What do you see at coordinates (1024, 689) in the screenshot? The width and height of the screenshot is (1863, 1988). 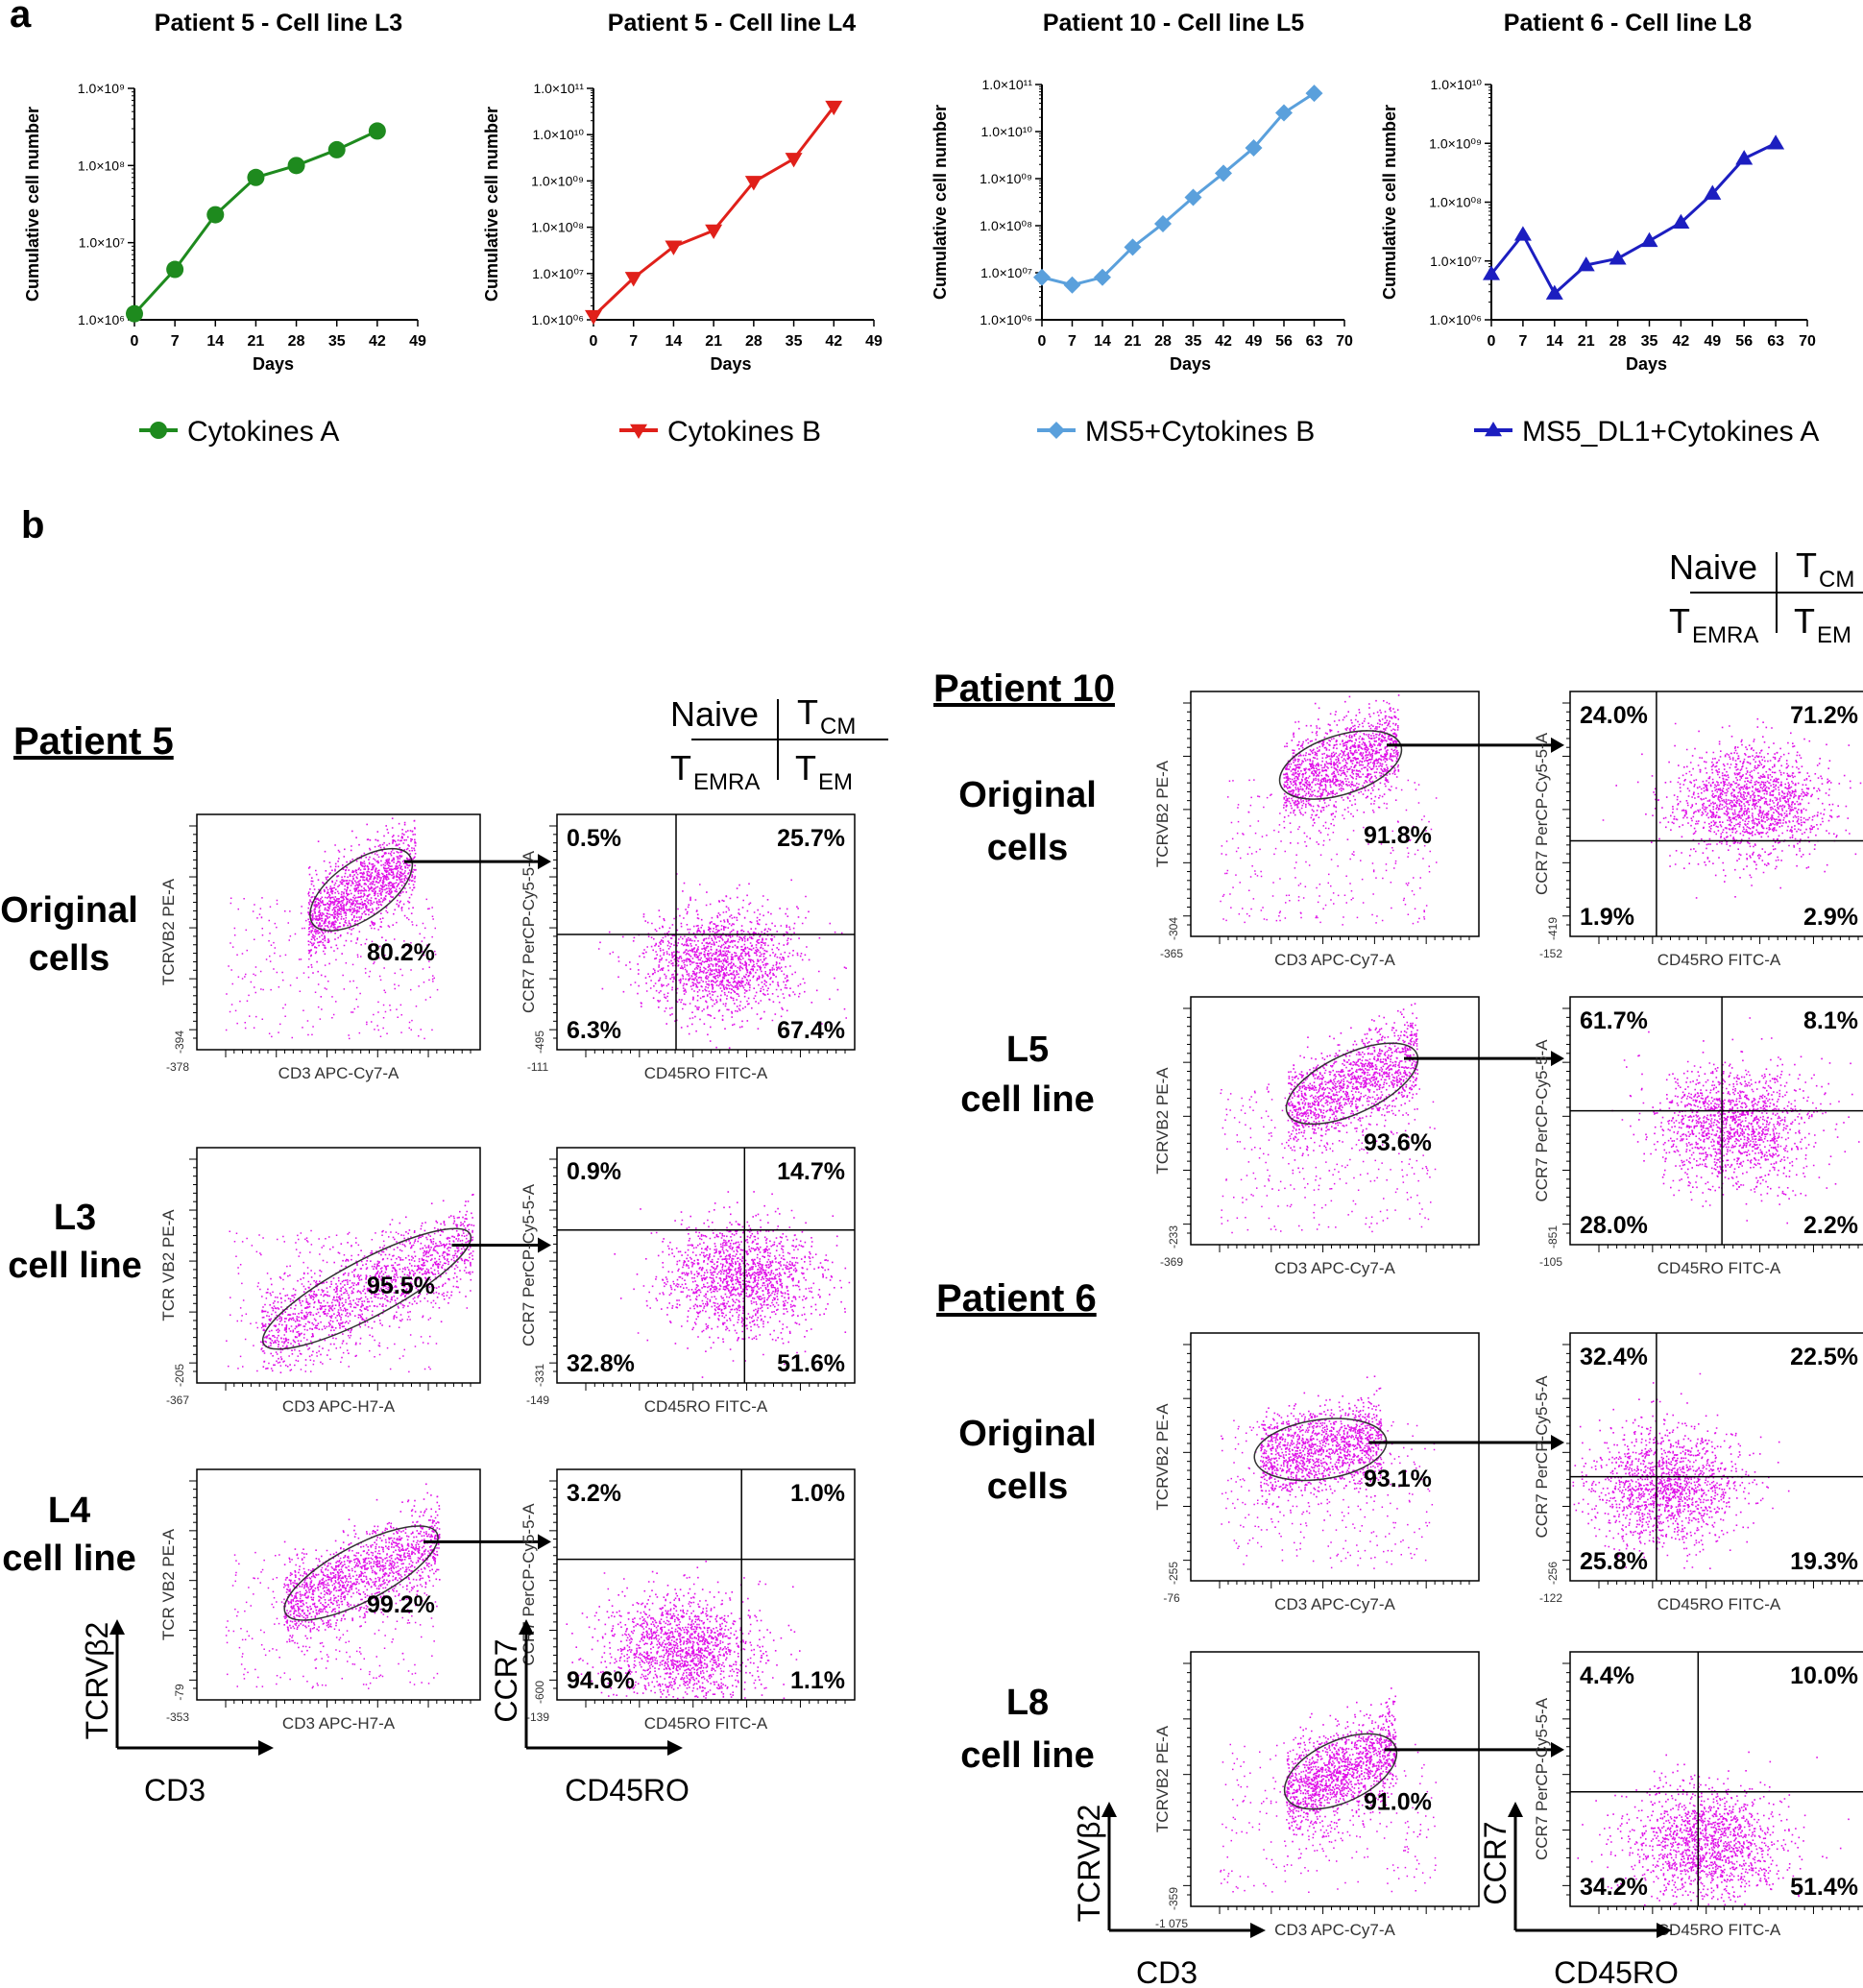 I see `patient-title: Patient 10` at bounding box center [1024, 689].